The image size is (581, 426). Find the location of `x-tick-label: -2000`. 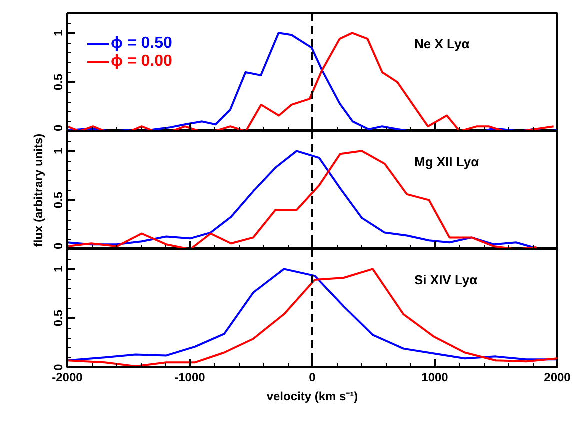

x-tick-label: -2000 is located at coordinates (68, 377).